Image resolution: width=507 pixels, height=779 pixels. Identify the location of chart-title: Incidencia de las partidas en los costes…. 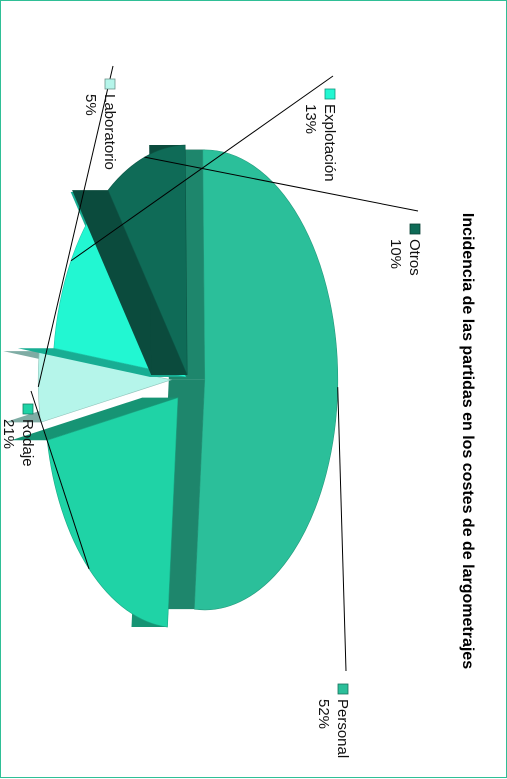
(467, 441).